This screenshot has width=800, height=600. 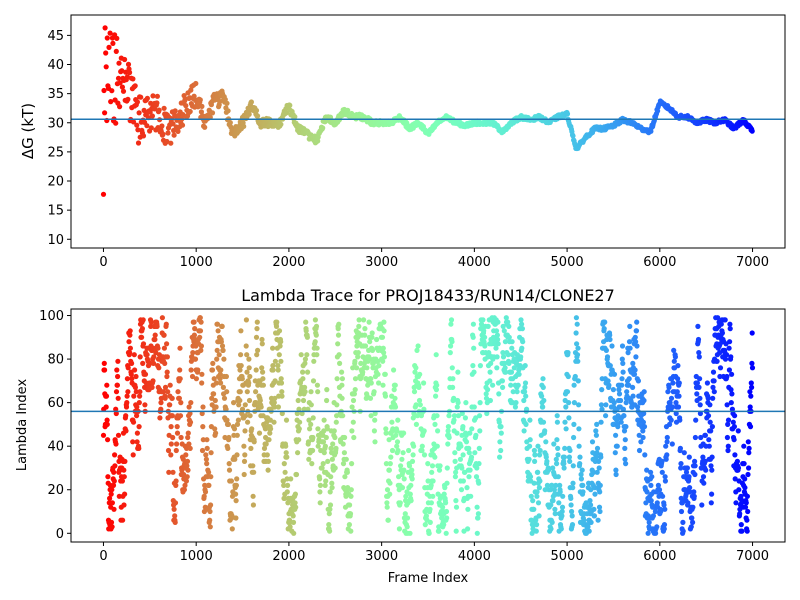 I want to click on x-tick-label: 1000, so click(x=196, y=262).